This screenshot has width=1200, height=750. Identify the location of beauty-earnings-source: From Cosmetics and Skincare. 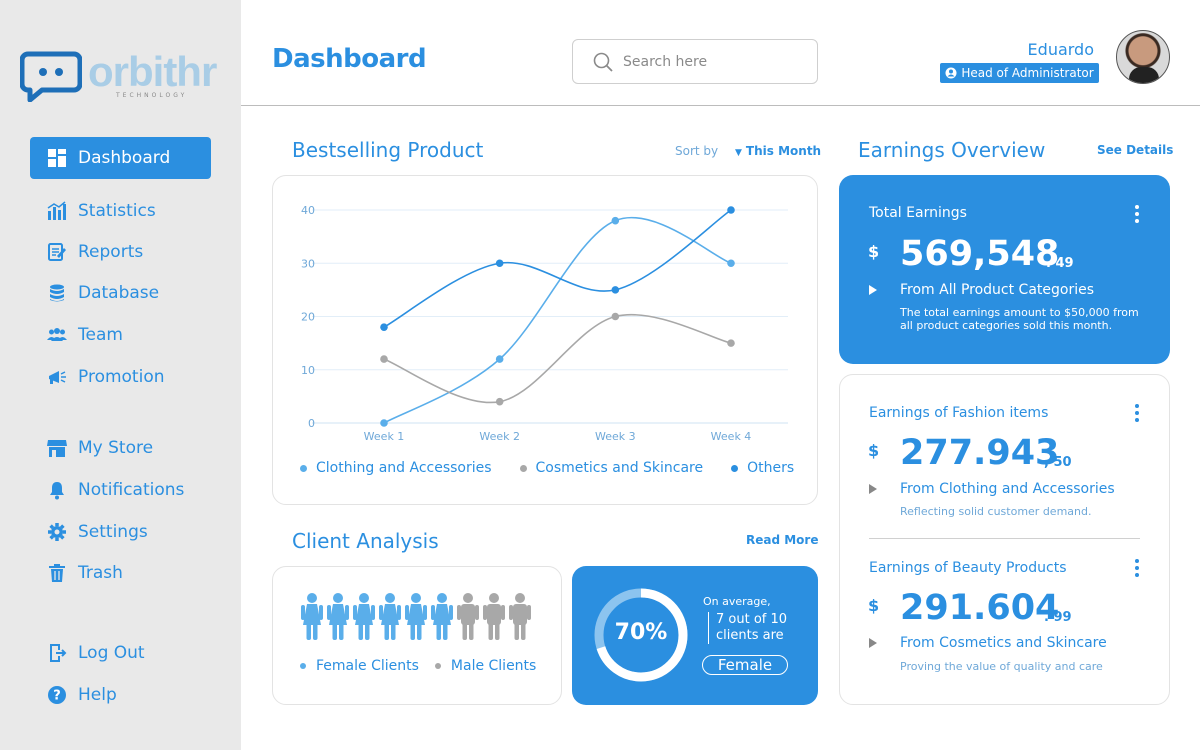
(1003, 643).